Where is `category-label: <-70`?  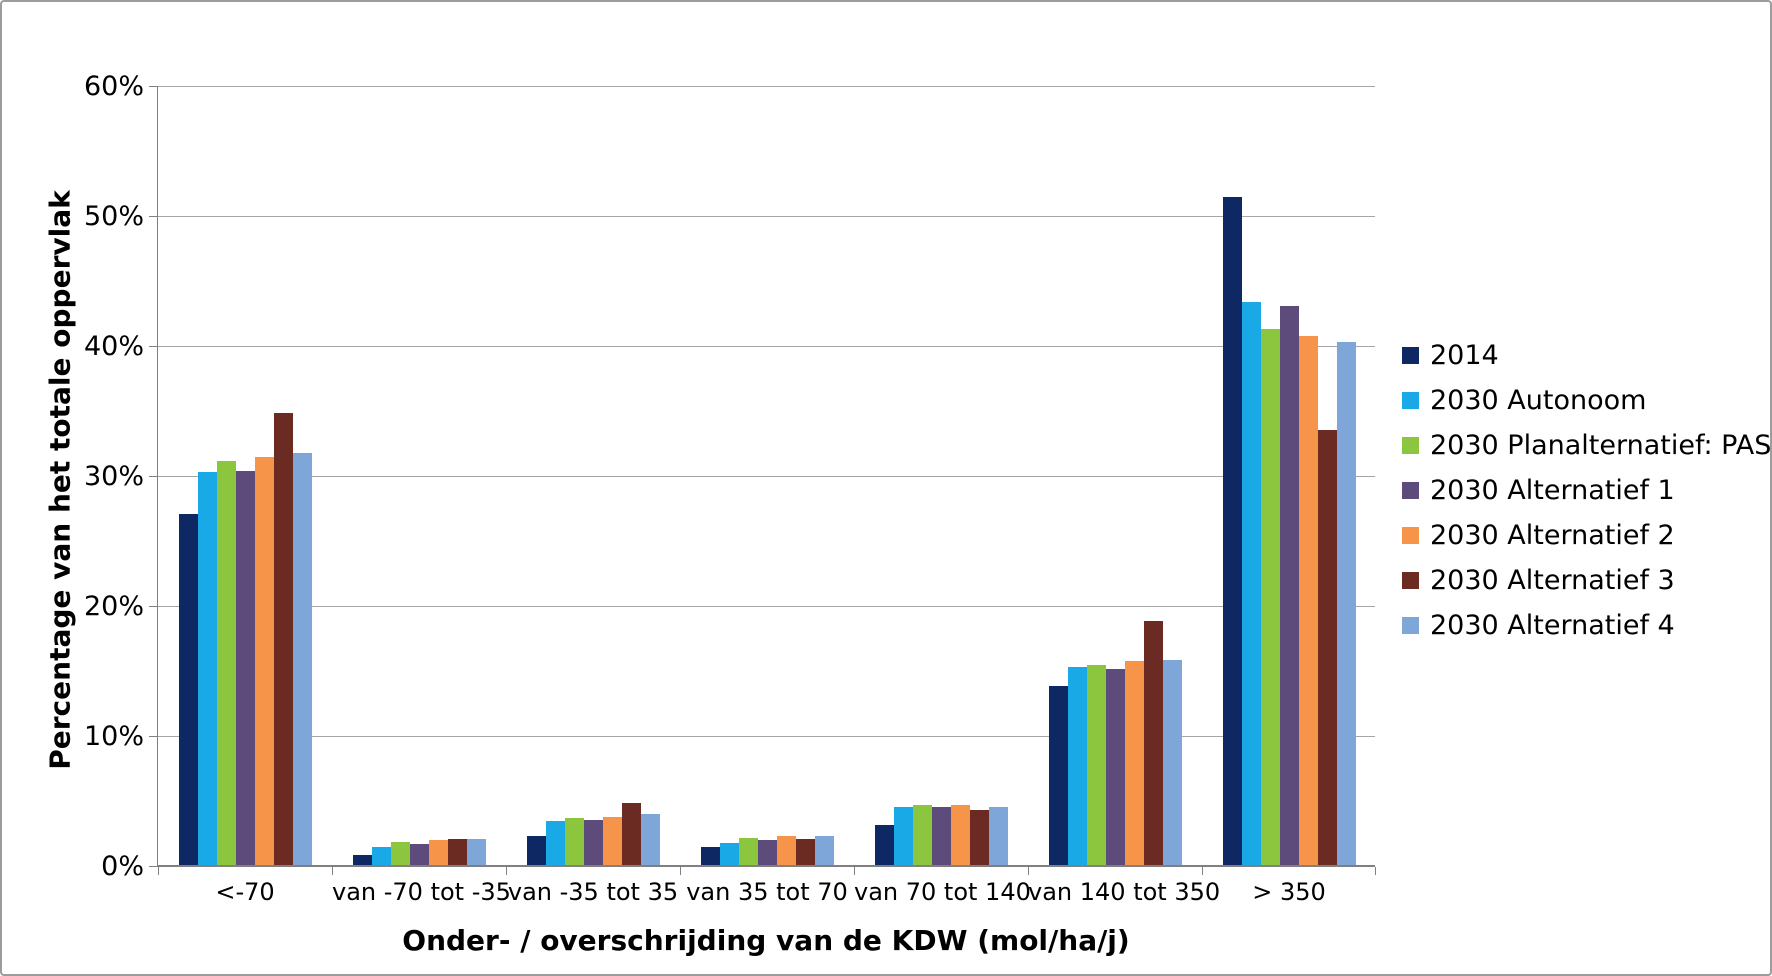 category-label: <-70 is located at coordinates (245, 892).